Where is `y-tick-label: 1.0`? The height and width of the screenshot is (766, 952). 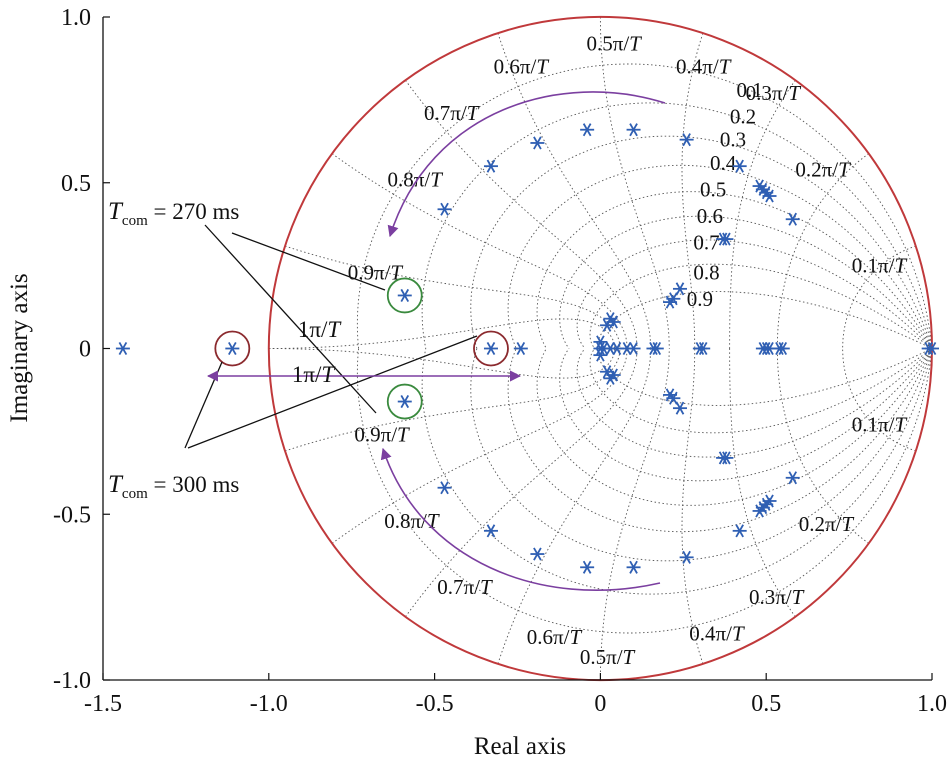 y-tick-label: 1.0 is located at coordinates (76, 18).